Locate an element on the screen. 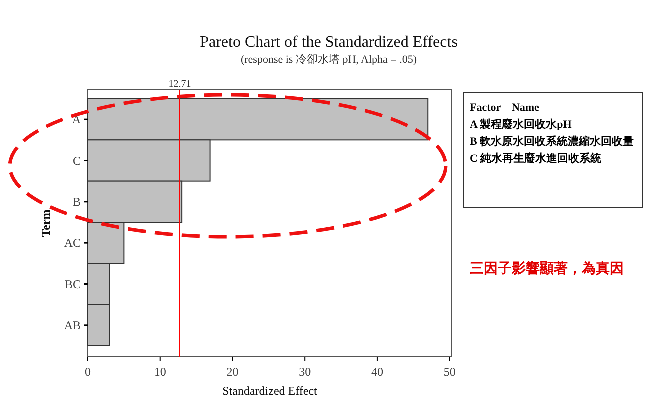 This screenshot has height=412, width=654. x-tick-label: 50 is located at coordinates (450, 372).